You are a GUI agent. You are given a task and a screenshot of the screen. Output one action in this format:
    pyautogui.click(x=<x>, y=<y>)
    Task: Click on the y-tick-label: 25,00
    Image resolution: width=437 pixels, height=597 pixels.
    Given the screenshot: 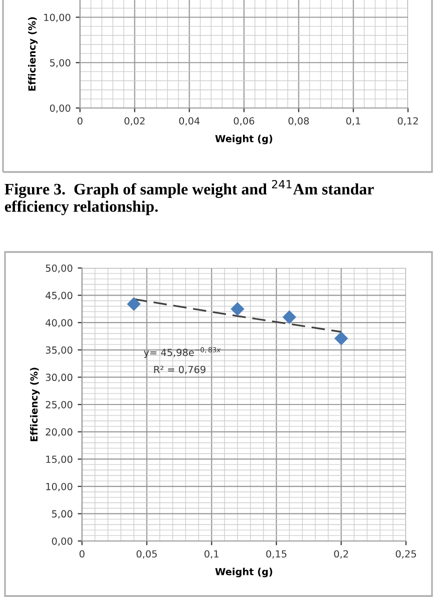 What is the action you would take?
    pyautogui.click(x=59, y=405)
    